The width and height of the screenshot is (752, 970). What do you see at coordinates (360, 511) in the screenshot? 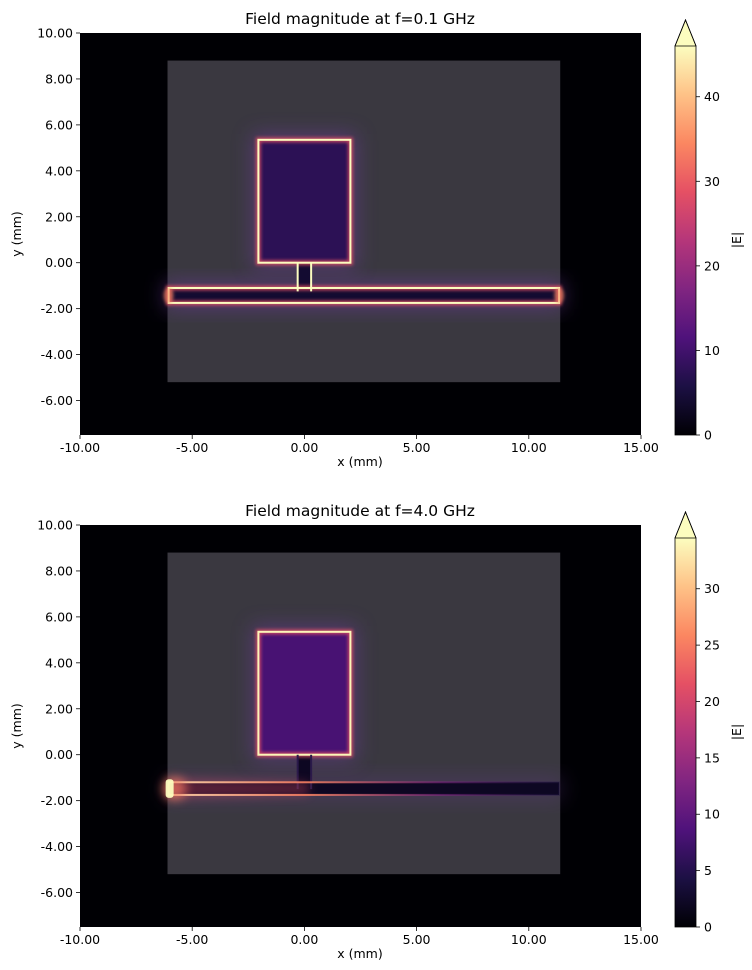
I see `chart-title: Field magnitude at f=4.0 GHz` at bounding box center [360, 511].